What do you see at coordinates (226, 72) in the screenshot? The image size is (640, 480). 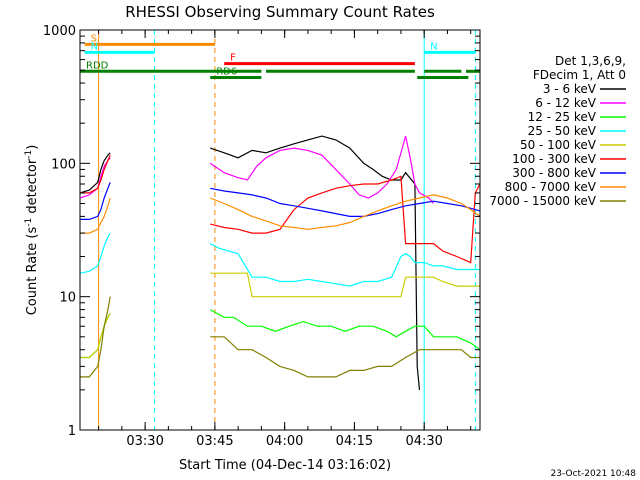 I see `state-bar-label: RD6` at bounding box center [226, 72].